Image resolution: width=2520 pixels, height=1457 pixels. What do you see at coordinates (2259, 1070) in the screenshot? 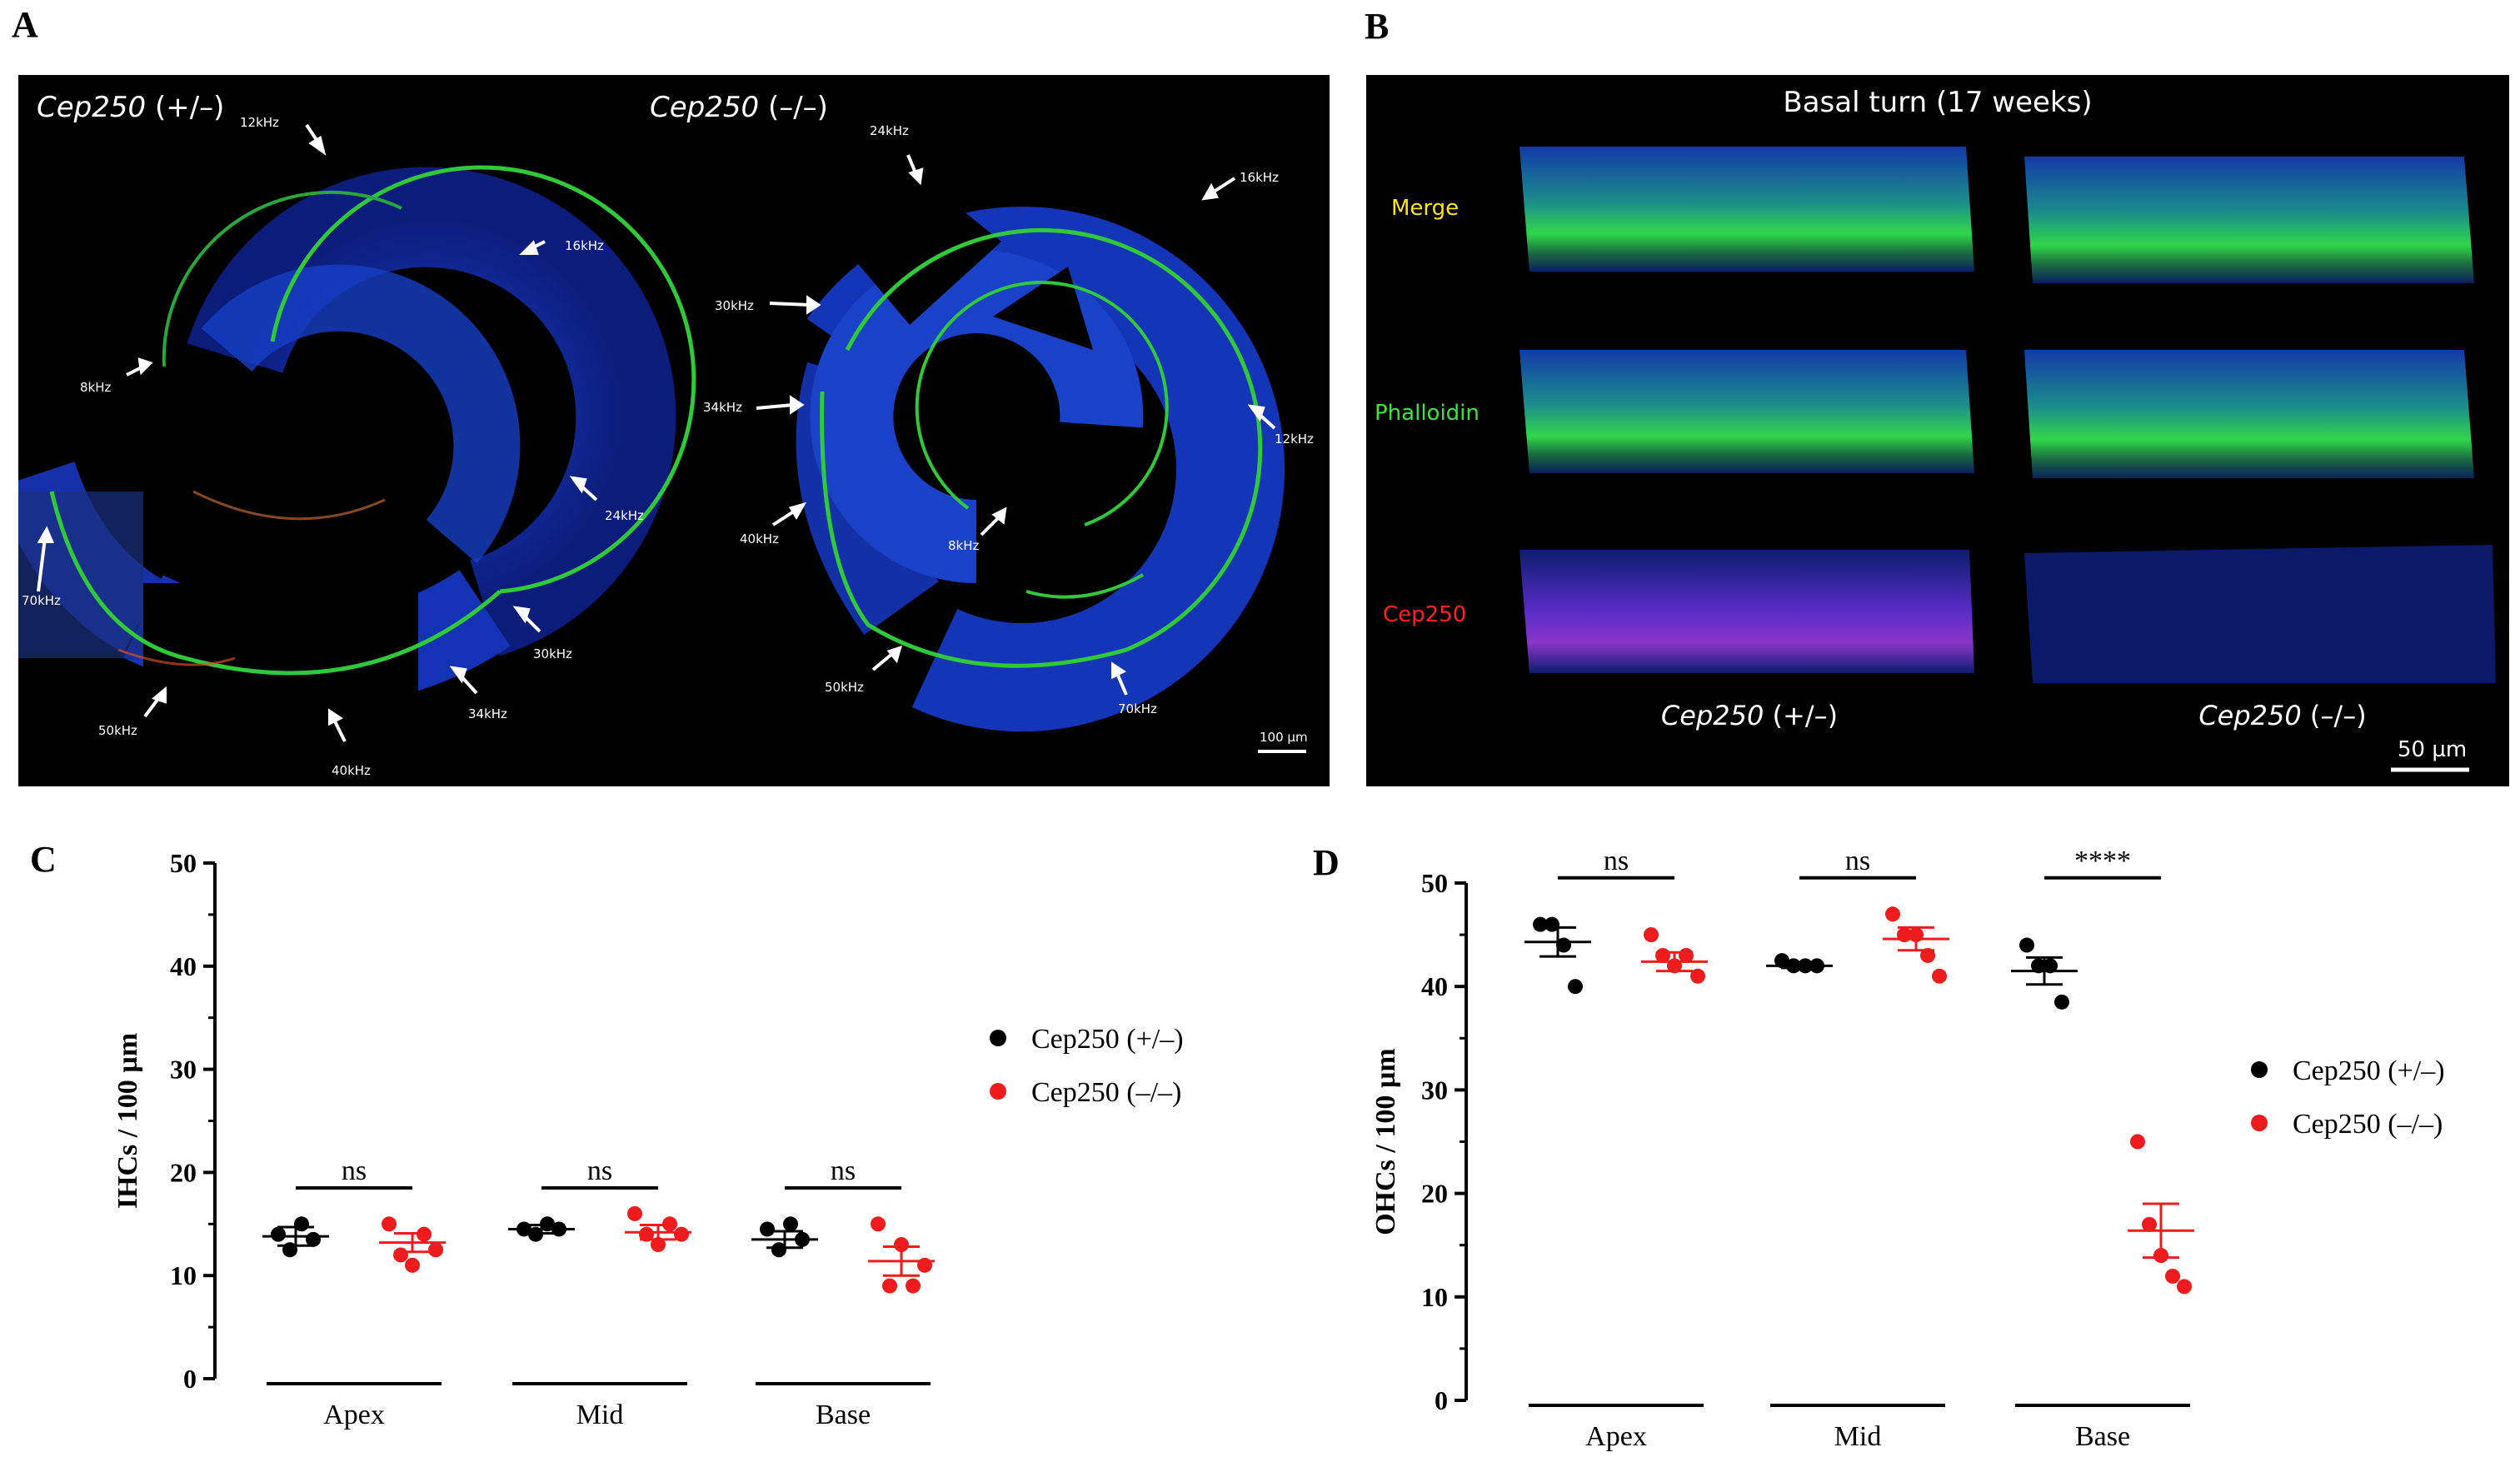
I see `legend-marker-het` at bounding box center [2259, 1070].